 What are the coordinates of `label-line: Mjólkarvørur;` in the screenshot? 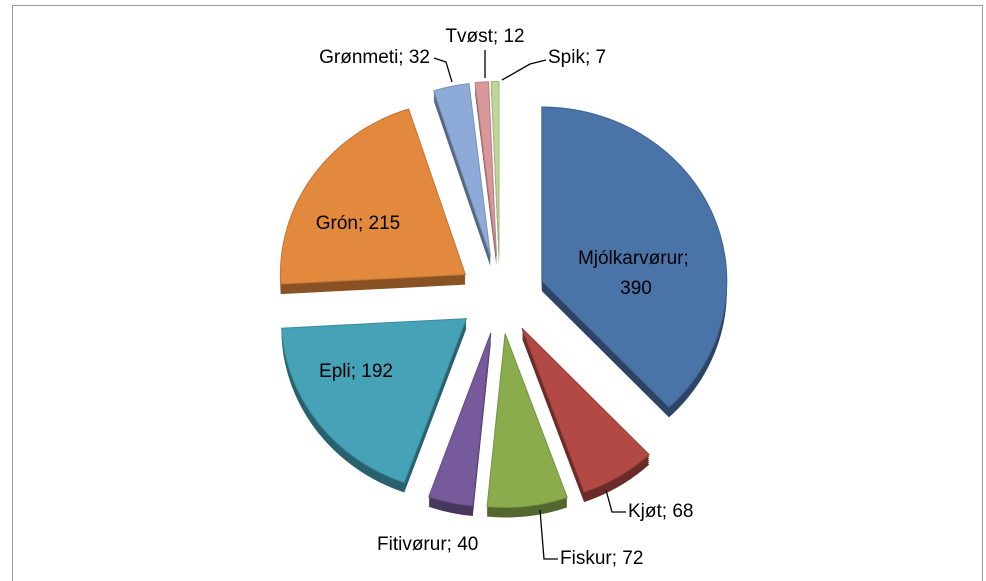 It's located at (636, 258).